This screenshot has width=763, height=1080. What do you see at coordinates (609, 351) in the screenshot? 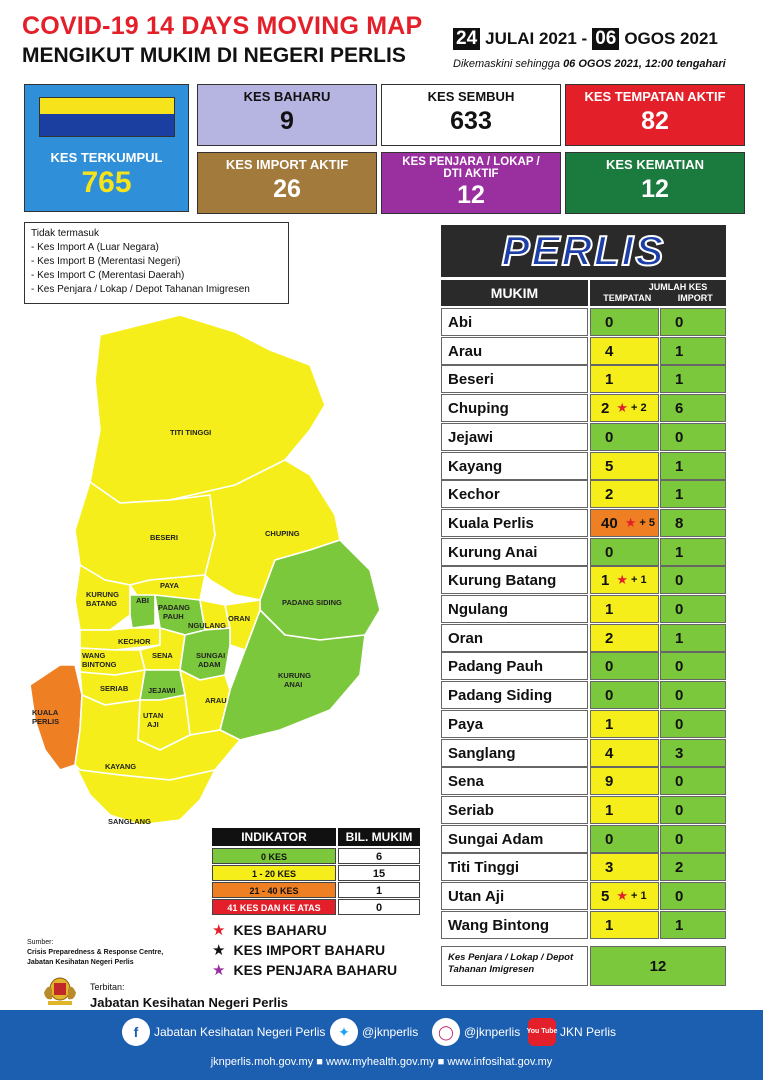
I see `tempatan-value: 4` at bounding box center [609, 351].